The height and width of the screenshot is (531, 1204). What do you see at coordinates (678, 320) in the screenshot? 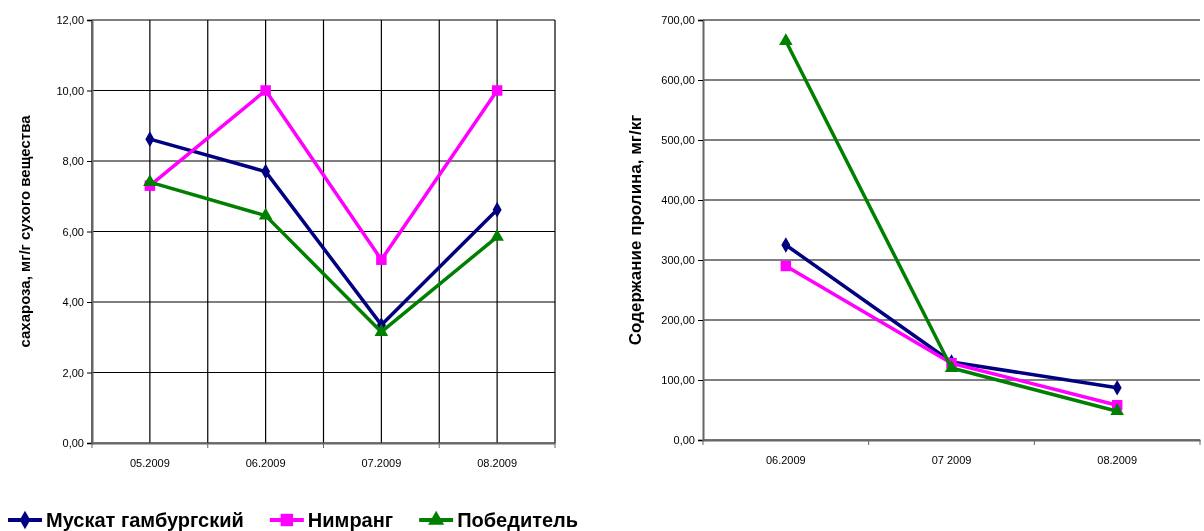
I see `y-tick-label: 200,00` at bounding box center [678, 320].